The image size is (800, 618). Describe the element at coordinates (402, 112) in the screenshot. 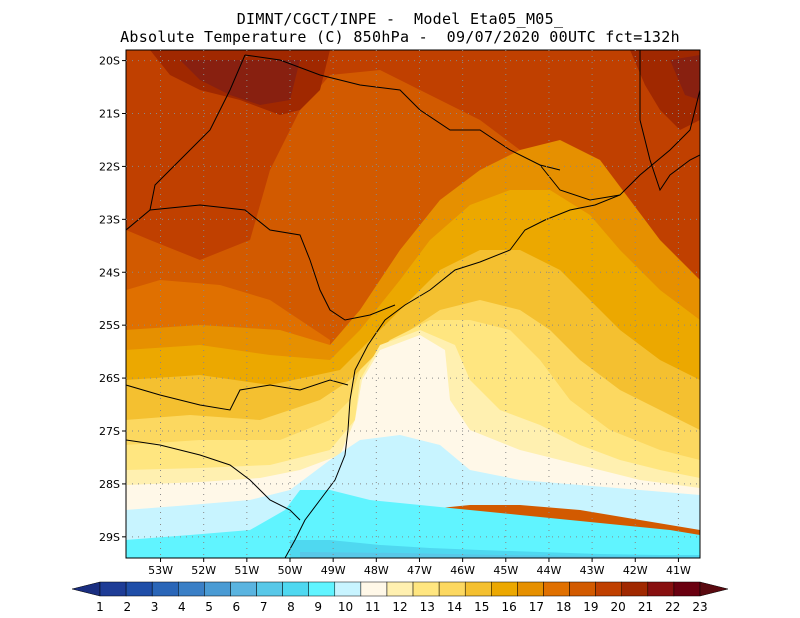

I see `state-border-mg-sp` at that location.